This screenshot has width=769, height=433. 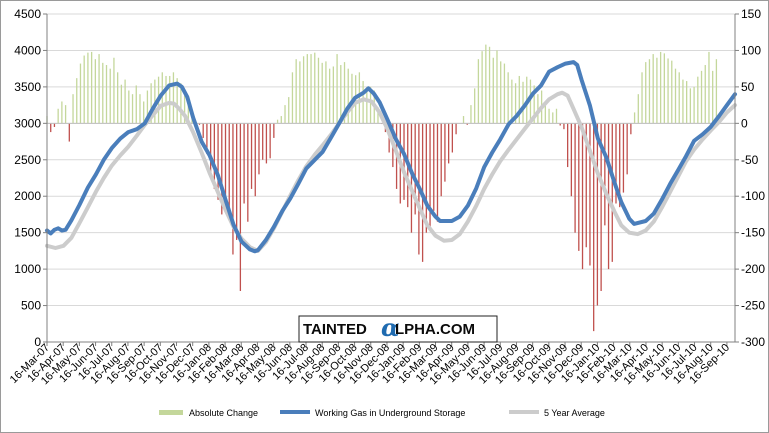 I want to click on left-tick-label: 4500, so click(x=27, y=14).